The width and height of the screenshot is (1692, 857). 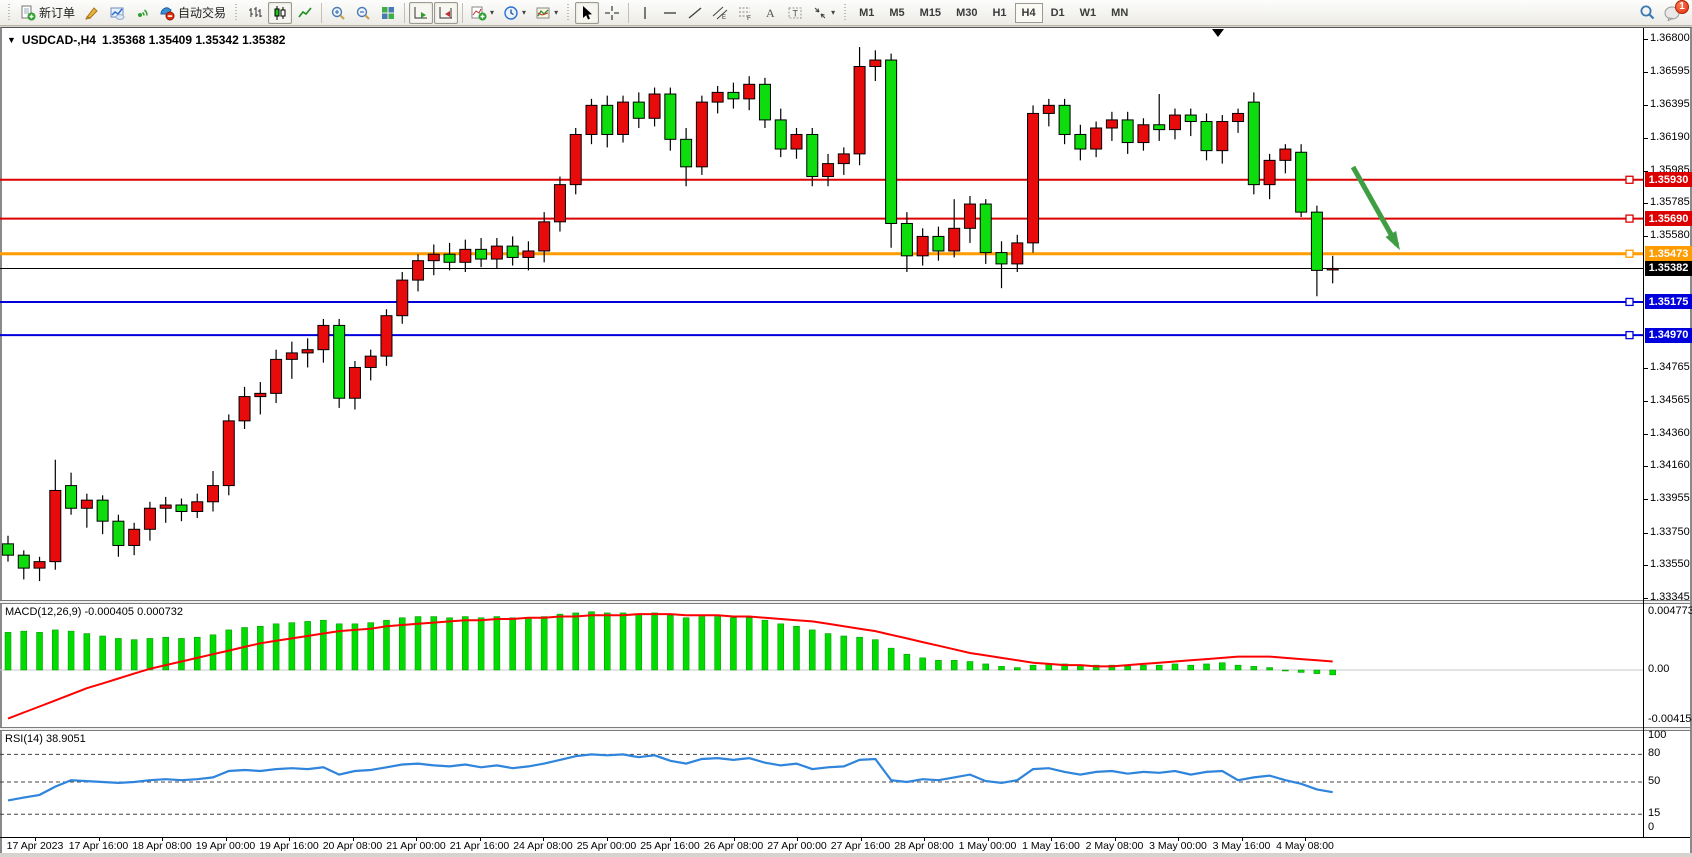 What do you see at coordinates (11, 40) in the screenshot?
I see `chart-title-collapse-icon: ▼` at bounding box center [11, 40].